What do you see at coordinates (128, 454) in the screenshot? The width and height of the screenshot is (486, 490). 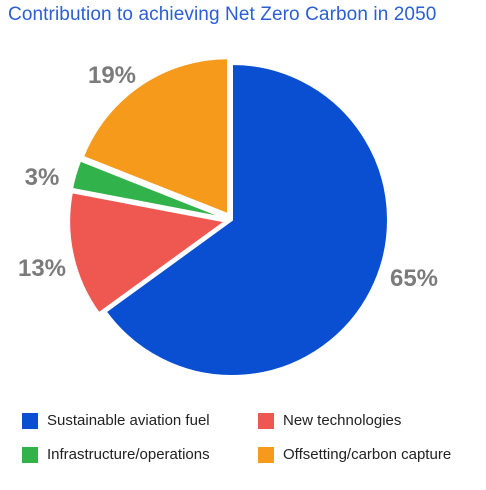 I see `legend-label: Infrastructure/operations` at bounding box center [128, 454].